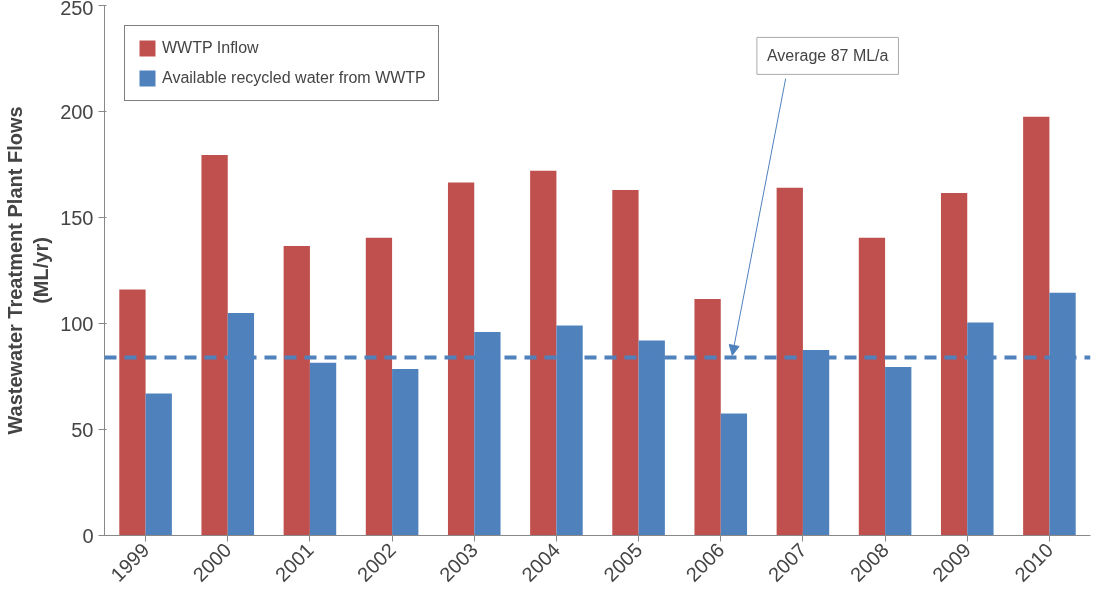  What do you see at coordinates (77, 9) in the screenshot?
I see `y-tick-label: 250` at bounding box center [77, 9].